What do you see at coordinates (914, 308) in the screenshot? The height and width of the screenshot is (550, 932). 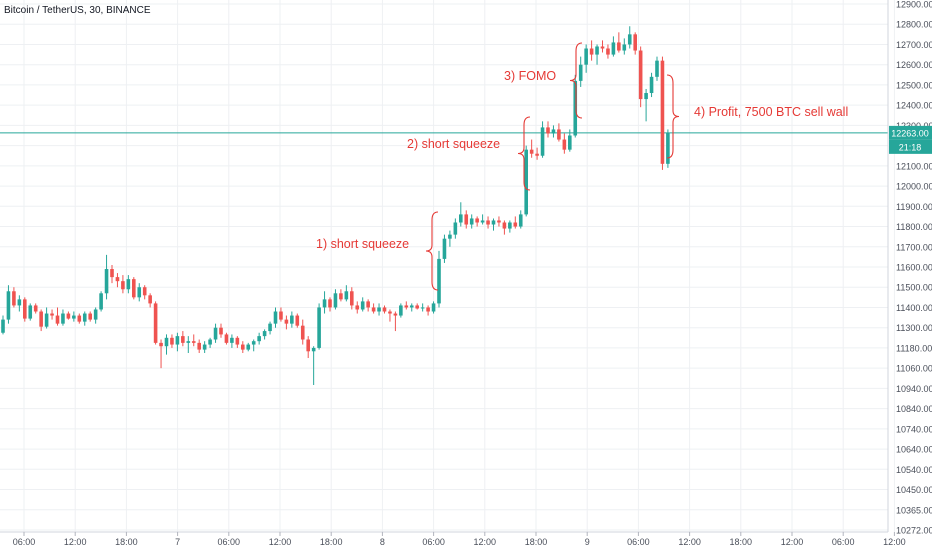 I see `price-tick-label: 11400.00` at bounding box center [914, 308].